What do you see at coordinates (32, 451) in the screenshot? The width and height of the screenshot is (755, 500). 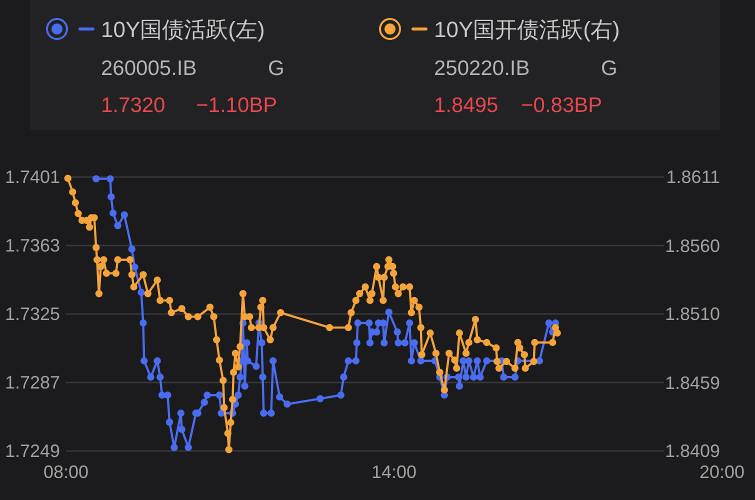 I see `y-tick-label: 1.7249` at bounding box center [32, 451].